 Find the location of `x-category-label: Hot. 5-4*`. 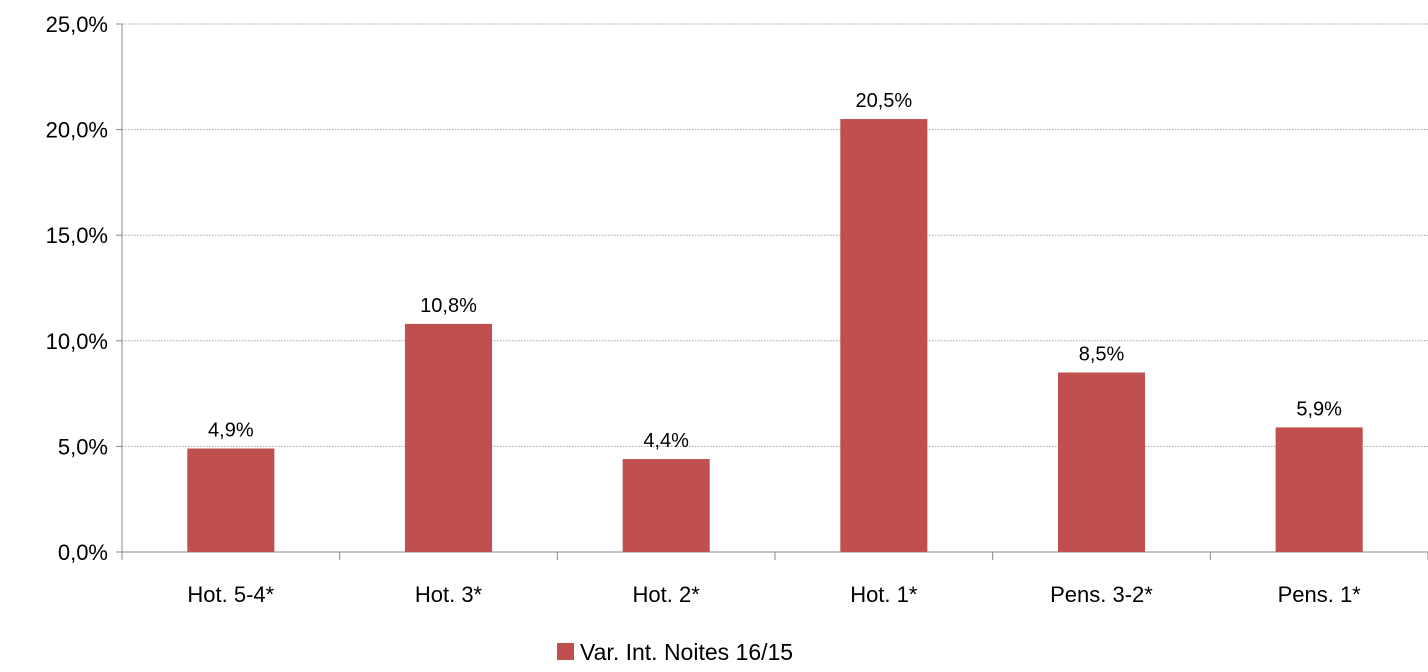

x-category-label: Hot. 5-4* is located at coordinates (230, 594).